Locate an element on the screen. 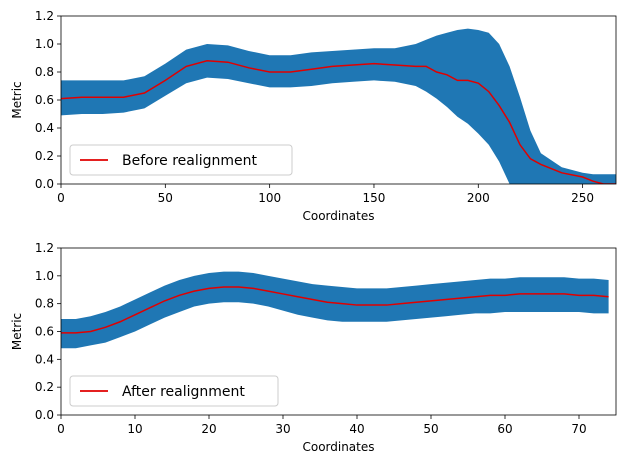 The height and width of the screenshot is (475, 630). top-legend: Before realignment is located at coordinates (181, 160).